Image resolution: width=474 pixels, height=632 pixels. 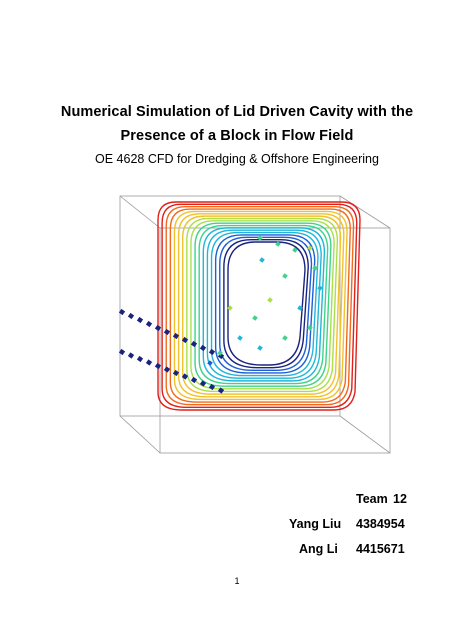 What do you see at coordinates (400, 499) in the screenshot?
I see `team-number: 12` at bounding box center [400, 499].